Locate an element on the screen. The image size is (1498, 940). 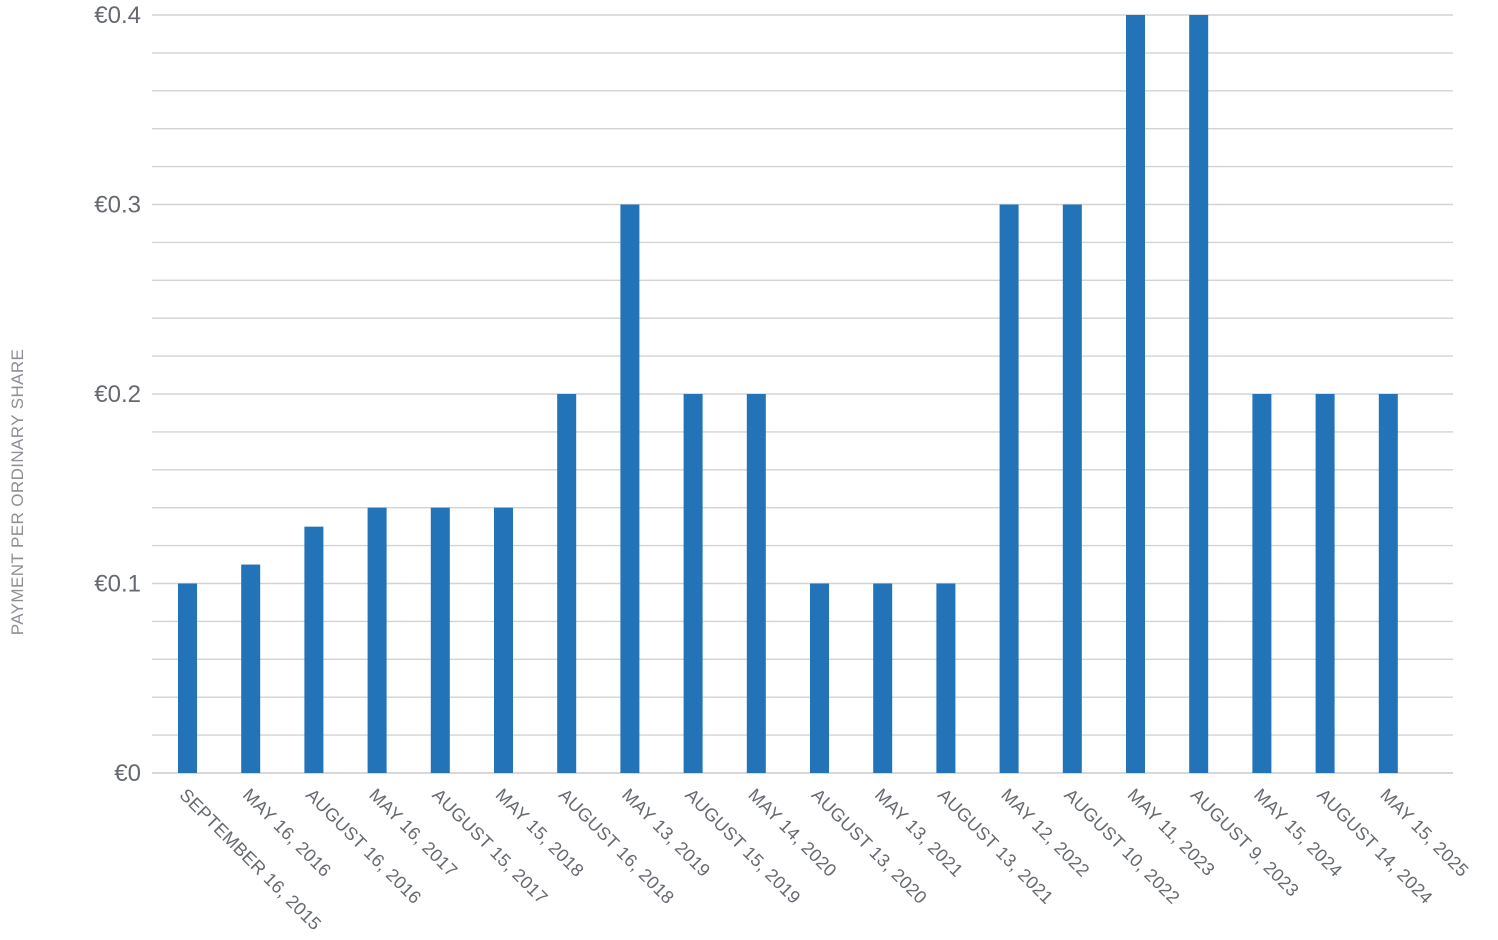
y-axis-label: PAYMENT PER ORDINARY SHARE is located at coordinates (17, 492).